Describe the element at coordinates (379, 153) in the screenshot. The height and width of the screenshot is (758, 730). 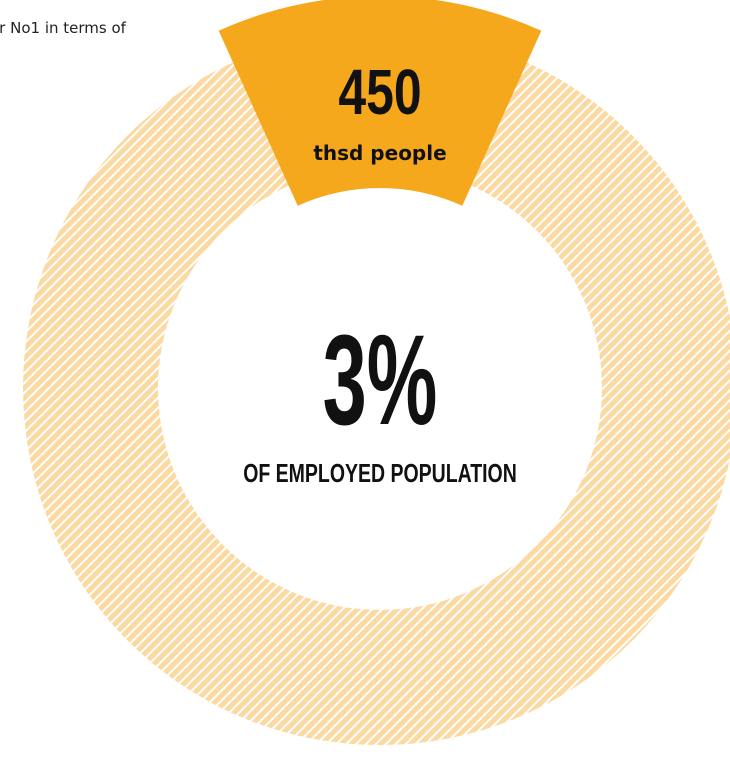
I see `callout-unit: thsd people` at that location.